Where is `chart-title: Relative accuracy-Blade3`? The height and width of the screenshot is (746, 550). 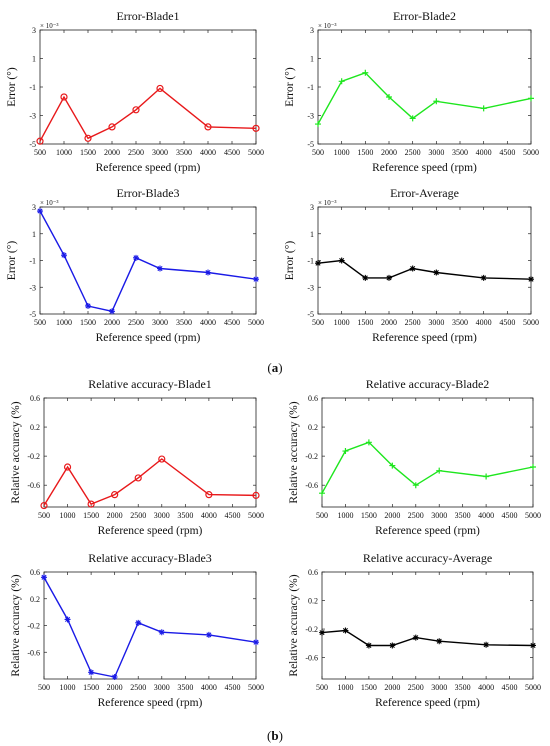 chart-title: Relative accuracy-Blade3 is located at coordinates (150, 558).